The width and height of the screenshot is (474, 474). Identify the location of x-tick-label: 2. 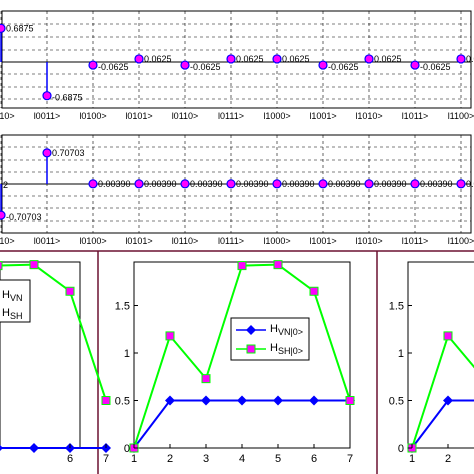
(448, 459).